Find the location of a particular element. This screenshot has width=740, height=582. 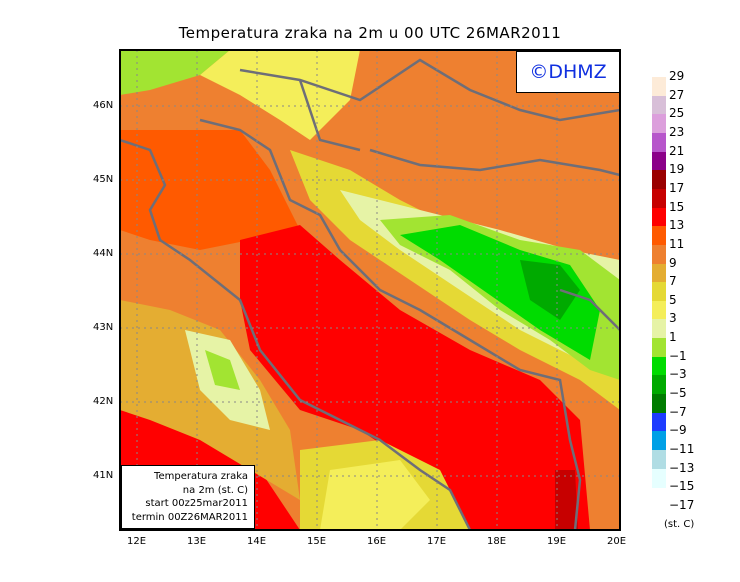

legend-label: 27 is located at coordinates (677, 94).